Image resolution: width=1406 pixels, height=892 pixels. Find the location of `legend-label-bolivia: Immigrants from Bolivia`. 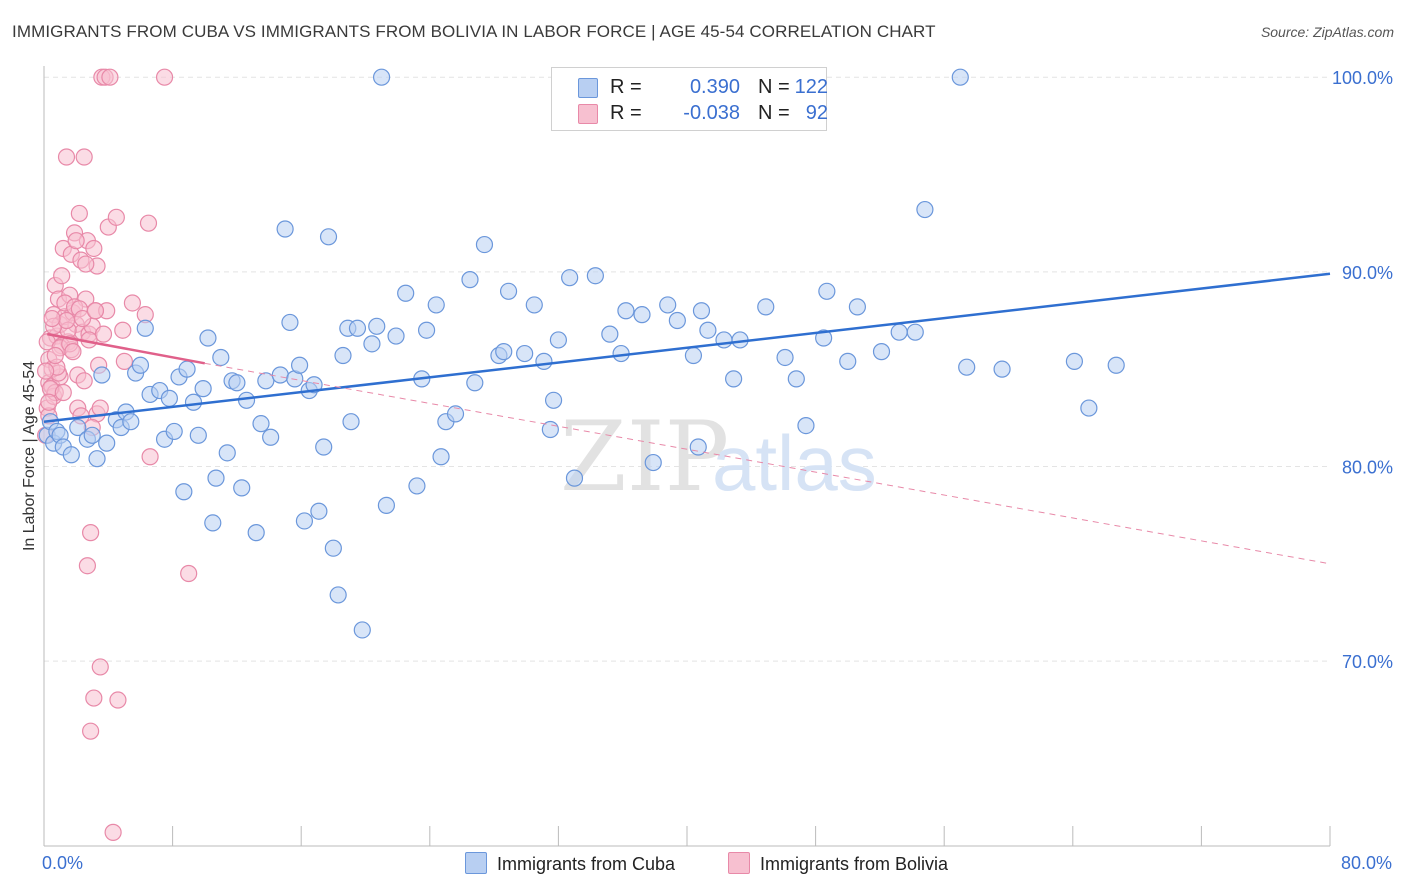

legend-label-bolivia: Immigrants from Bolivia is located at coordinates (854, 864).